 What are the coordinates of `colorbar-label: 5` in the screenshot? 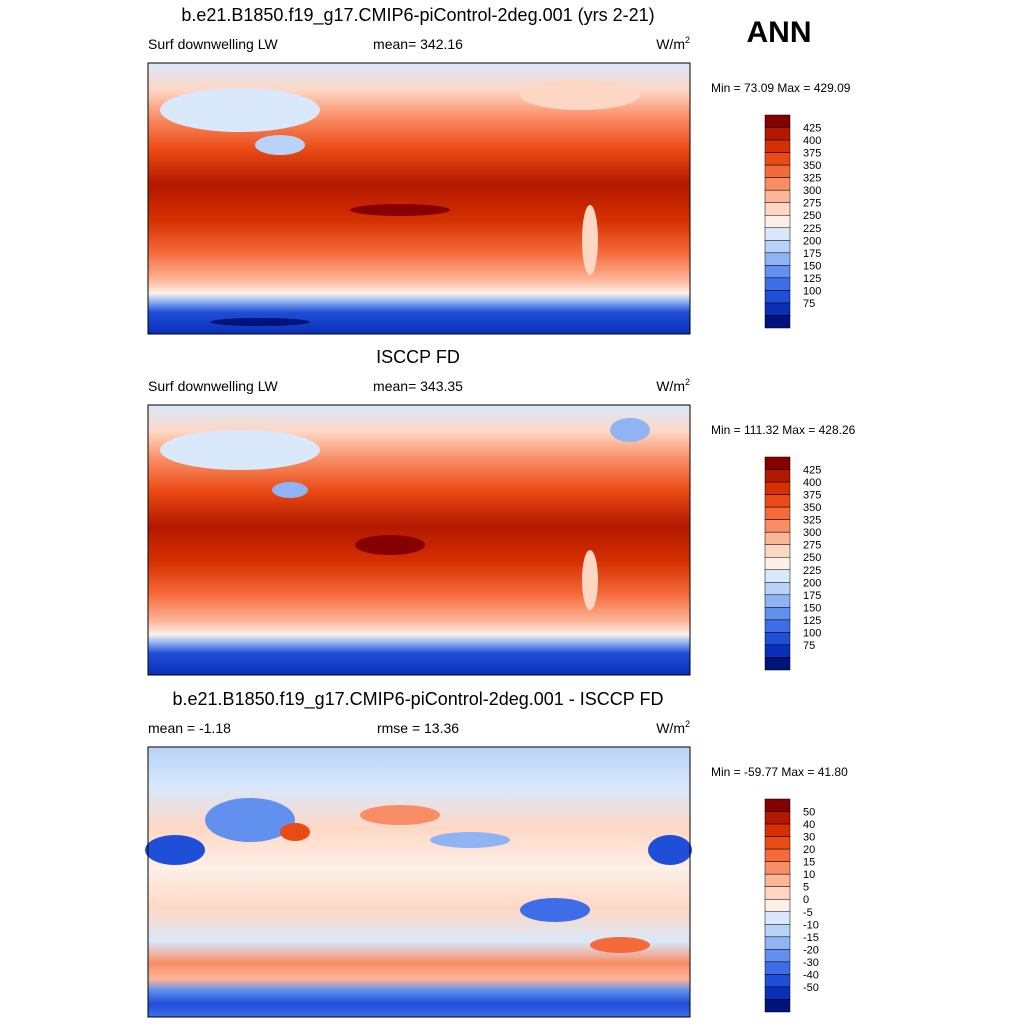 It's located at (806, 888).